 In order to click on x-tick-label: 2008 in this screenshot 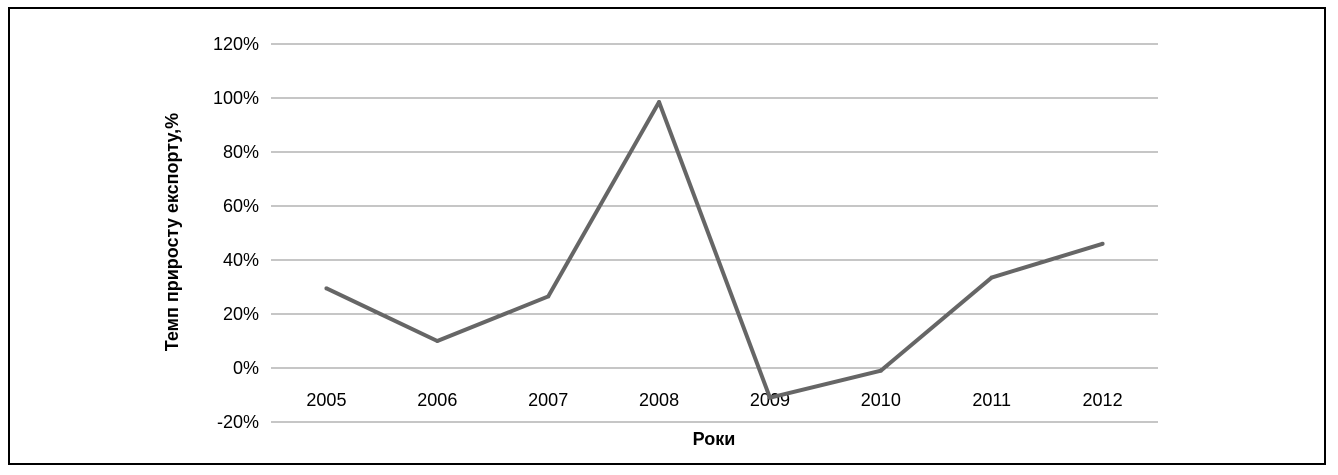, I will do `click(659, 400)`.